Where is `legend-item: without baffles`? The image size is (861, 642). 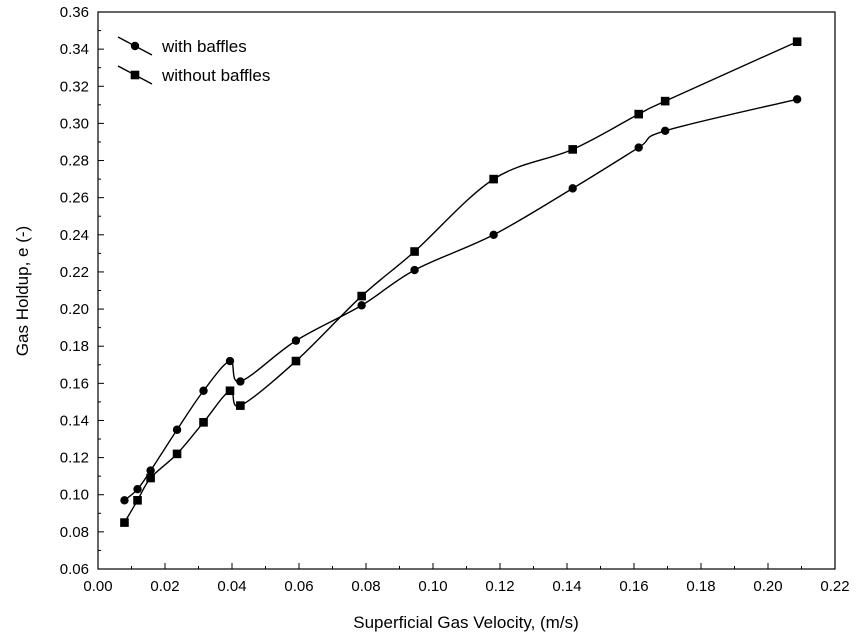
legend-item: without baffles is located at coordinates (193, 75).